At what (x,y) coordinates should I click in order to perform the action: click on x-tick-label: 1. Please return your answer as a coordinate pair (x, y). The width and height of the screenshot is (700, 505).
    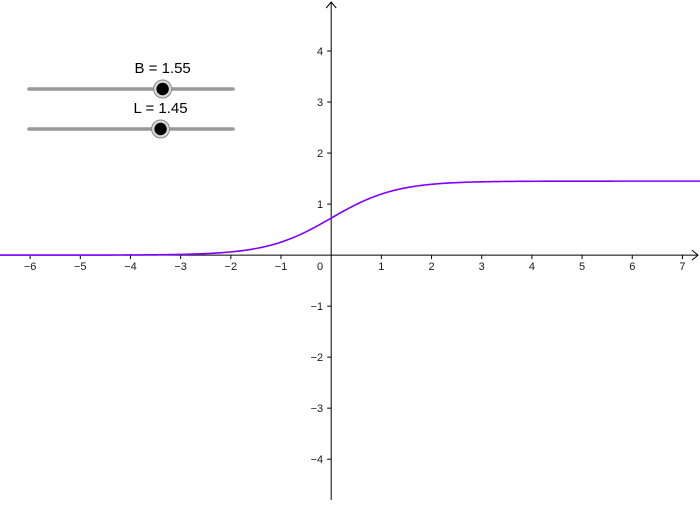
    Looking at the image, I should click on (381, 267).